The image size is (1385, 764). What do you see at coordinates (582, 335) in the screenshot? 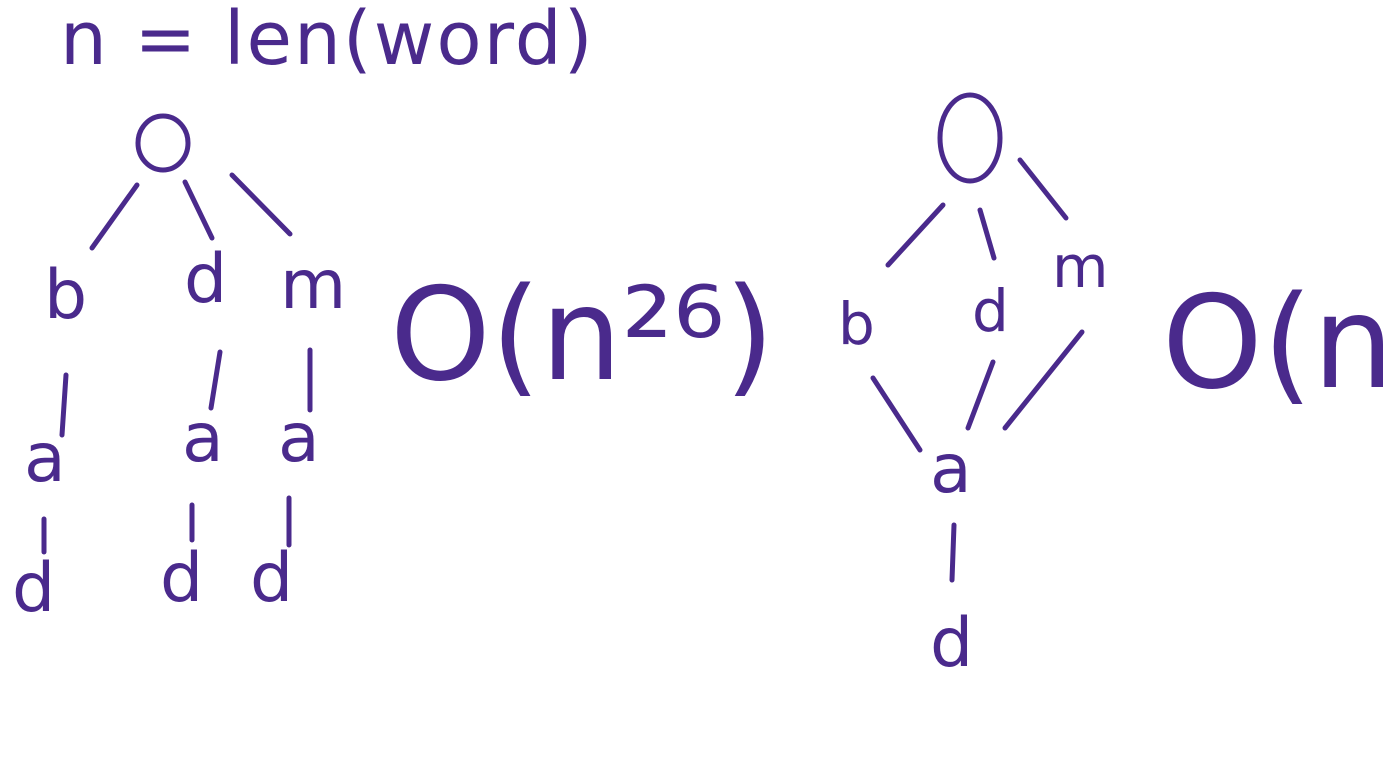
I see `left-complexity-label: O(n²⁶)` at bounding box center [582, 335].